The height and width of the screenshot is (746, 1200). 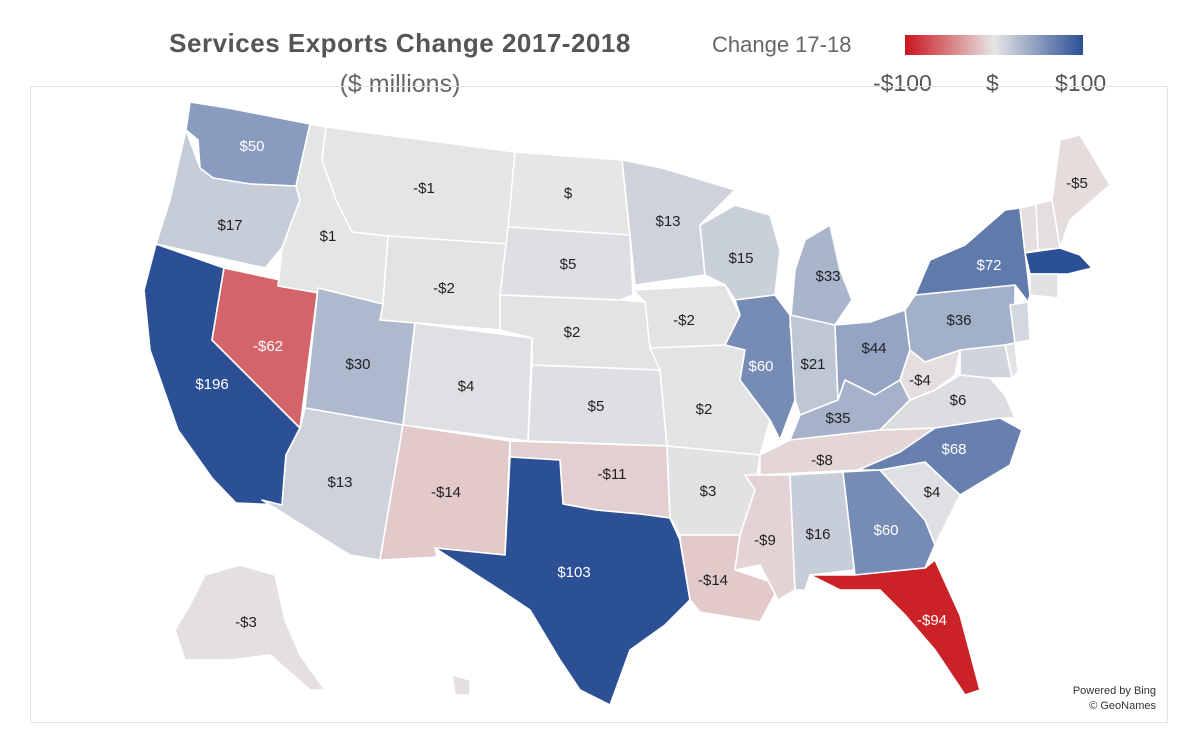 What do you see at coordinates (885, 530) in the screenshot?
I see `state-label-ga: $60` at bounding box center [885, 530].